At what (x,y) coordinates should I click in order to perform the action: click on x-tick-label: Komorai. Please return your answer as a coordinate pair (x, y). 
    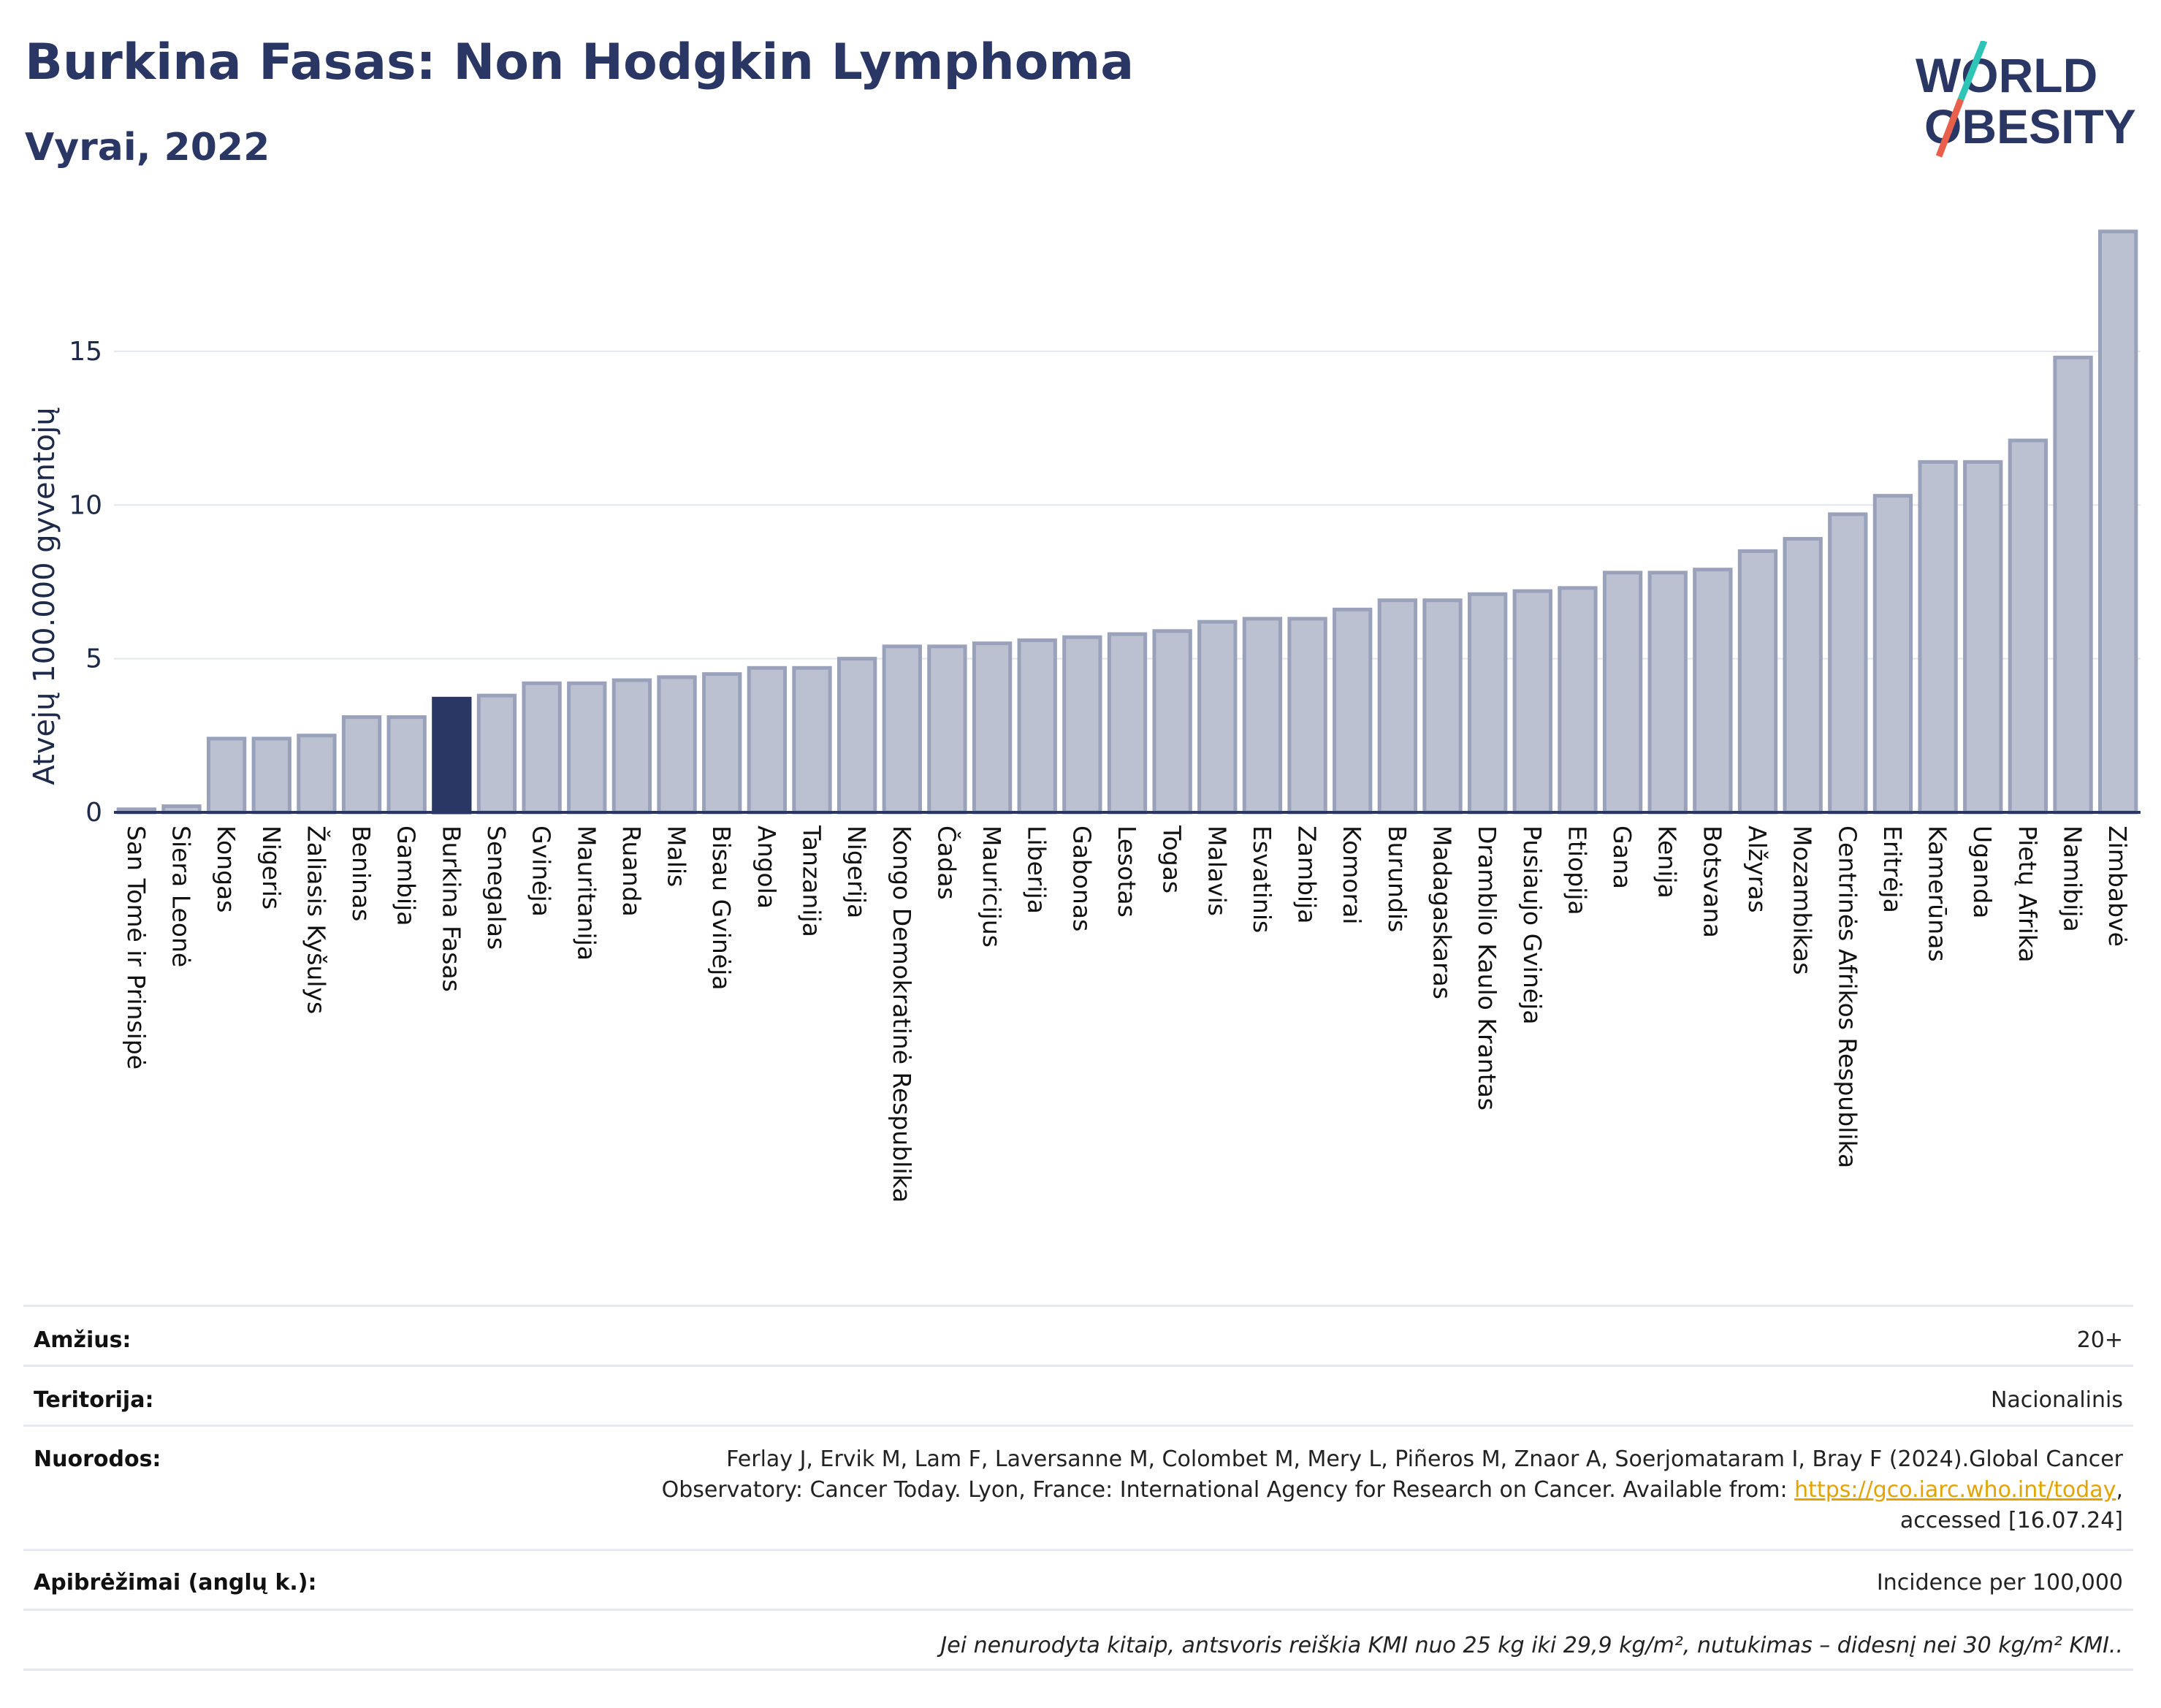
    Looking at the image, I should click on (1352, 875).